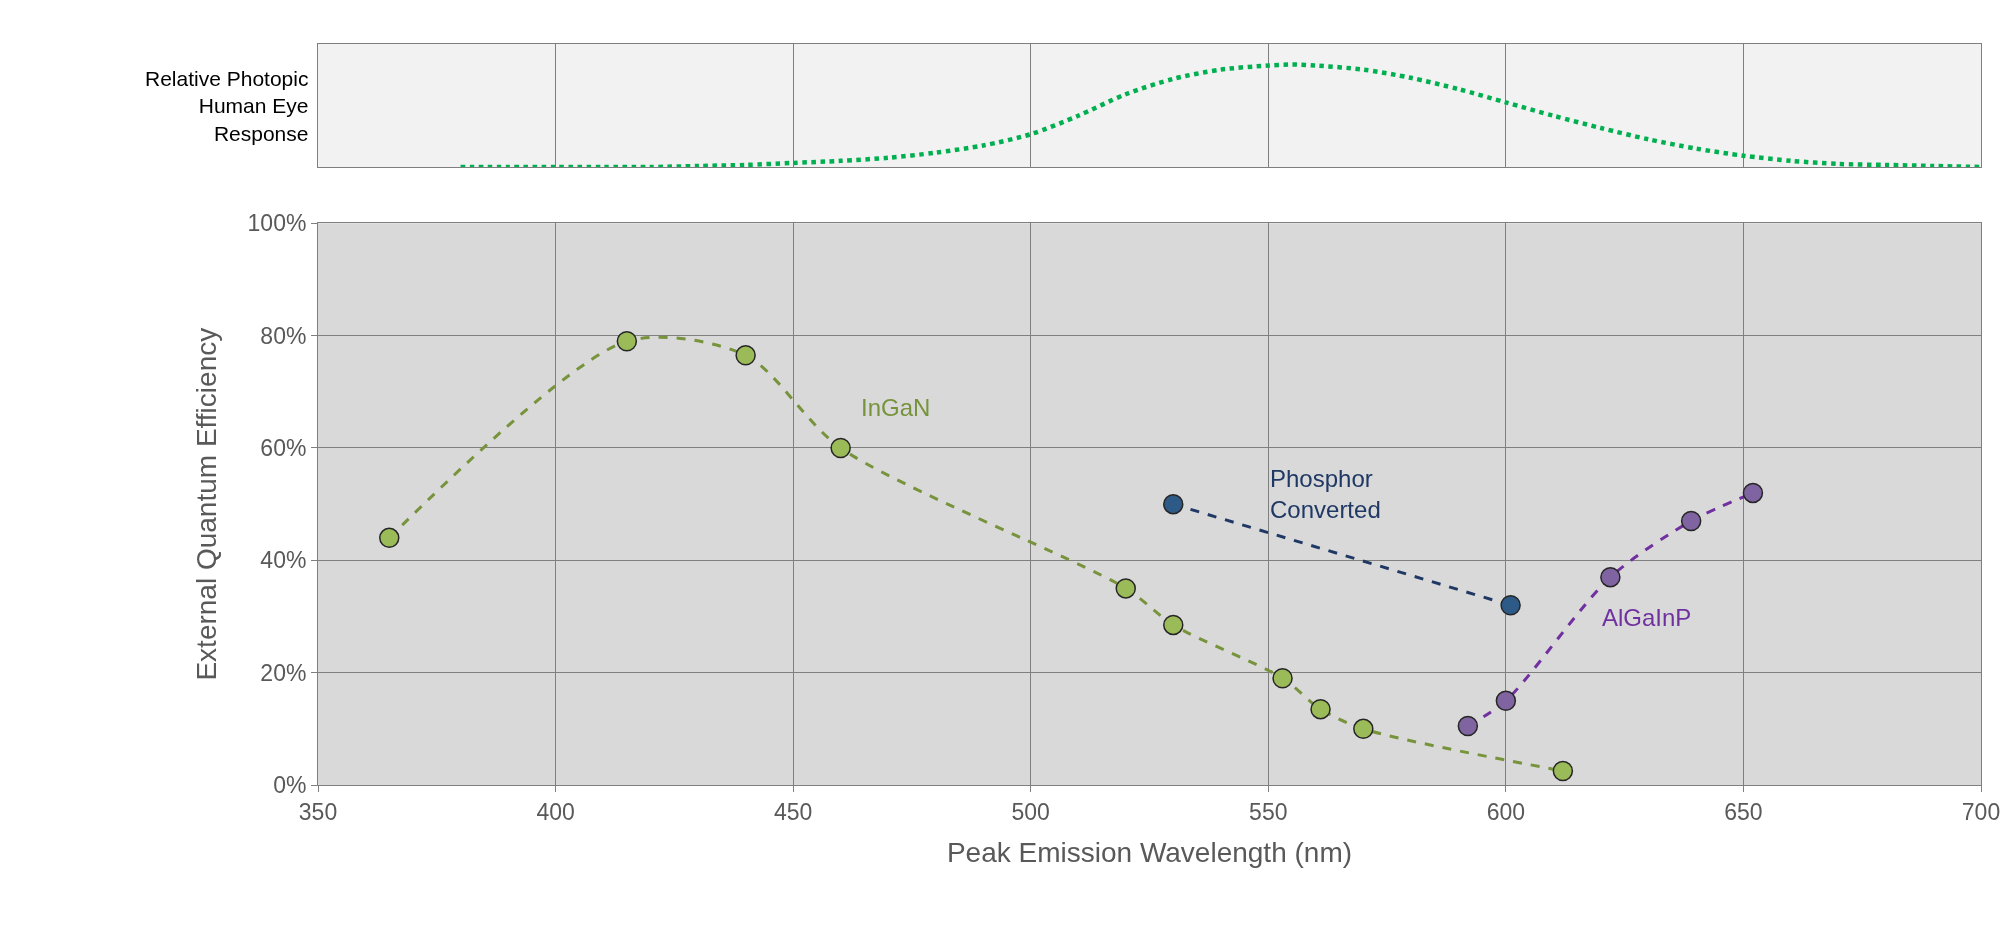 The height and width of the screenshot is (927, 2011). I want to click on y-axis-title: External Quantum Efficiency, so click(207, 504).